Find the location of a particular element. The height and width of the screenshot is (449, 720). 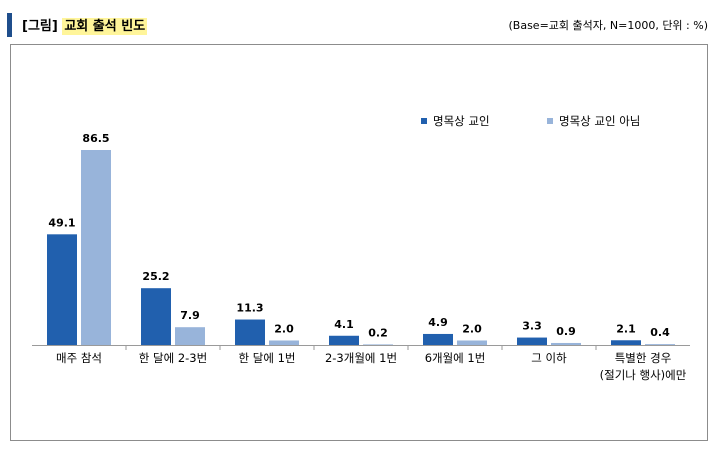

legend-label: 명목상 교인 아님 is located at coordinates (599, 121).